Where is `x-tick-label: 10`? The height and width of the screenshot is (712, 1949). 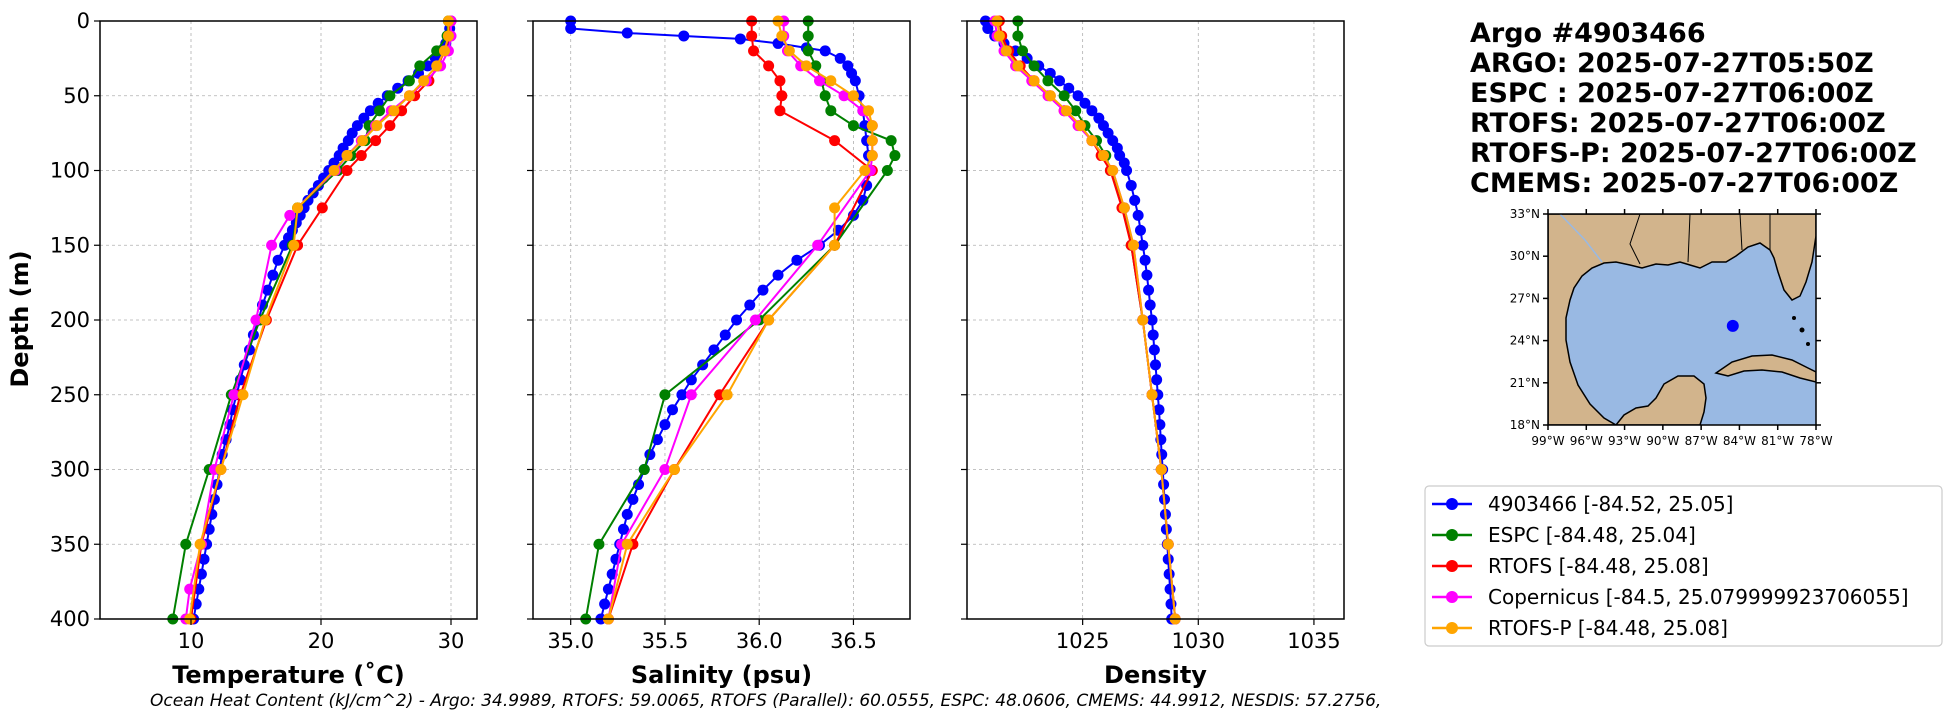
x-tick-label: 10 is located at coordinates (191, 641).